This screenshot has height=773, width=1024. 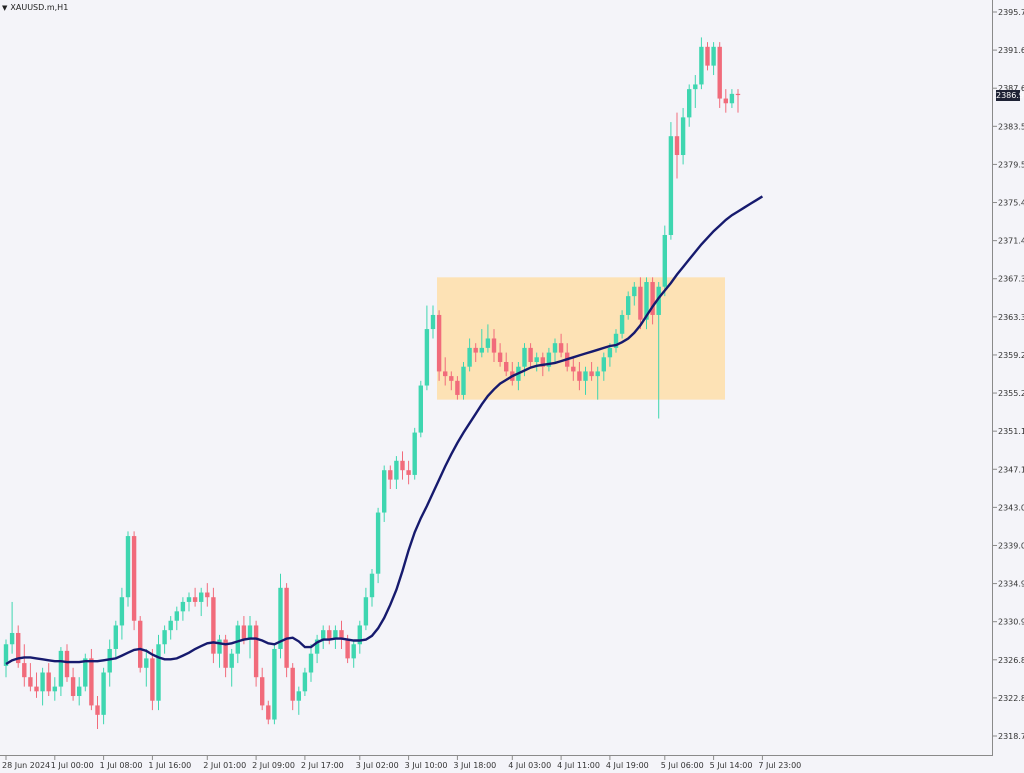 What do you see at coordinates (35, 7) in the screenshot?
I see `symbol-label: ▼ XAUUSD.m,H1` at bounding box center [35, 7].